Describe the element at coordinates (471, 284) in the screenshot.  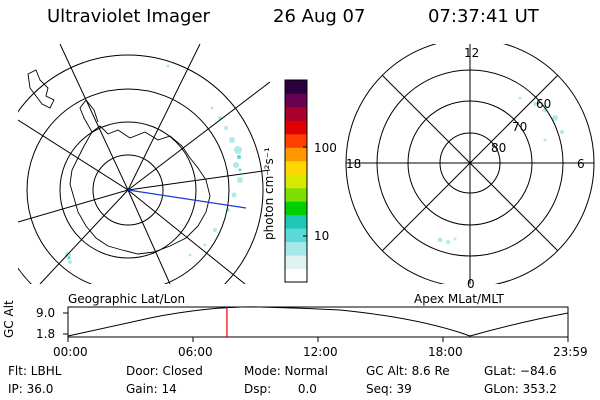
I see `mlt-label-0: 0` at that location.